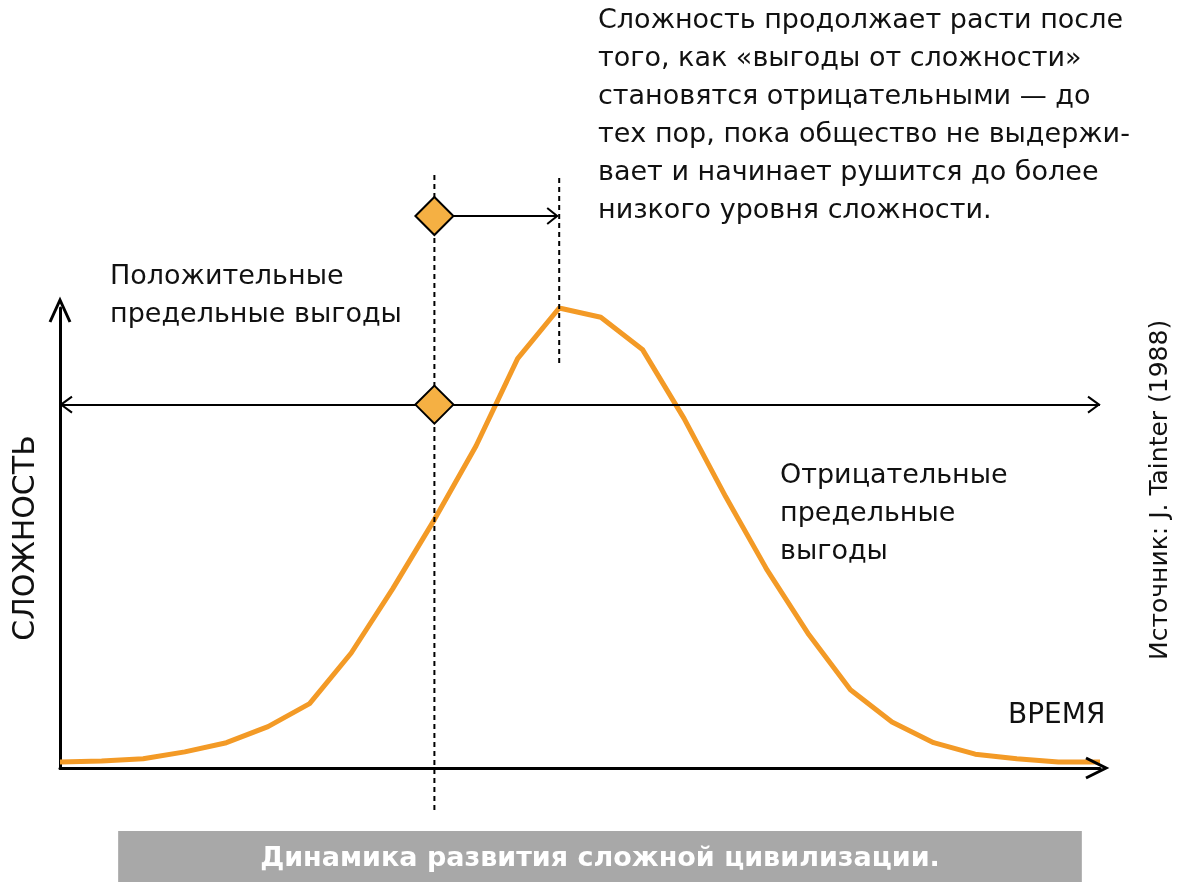  Describe the element at coordinates (1158, 489) in the screenshot. I see `text: Источник: J. Tainter (1988)` at that location.